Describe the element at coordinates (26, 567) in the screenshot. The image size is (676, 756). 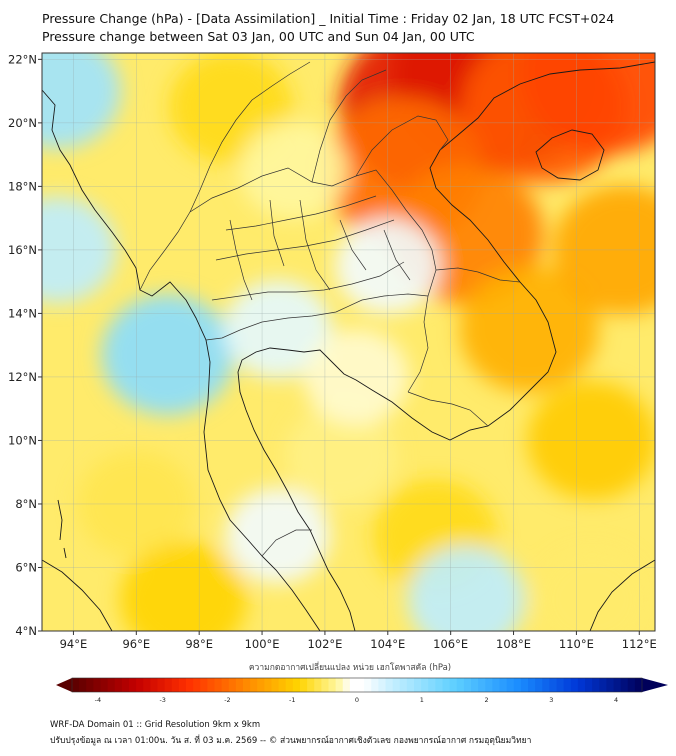
I see `y-tick-label: 6°N` at that location.